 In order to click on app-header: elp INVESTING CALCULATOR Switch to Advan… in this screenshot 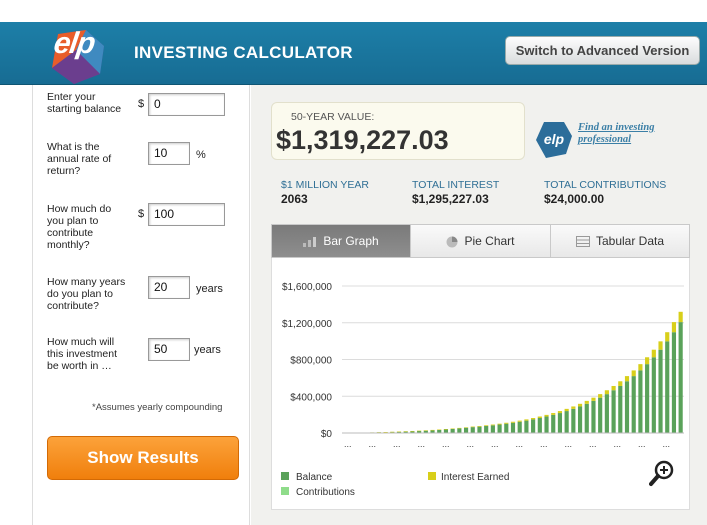, I will do `click(353, 53)`.